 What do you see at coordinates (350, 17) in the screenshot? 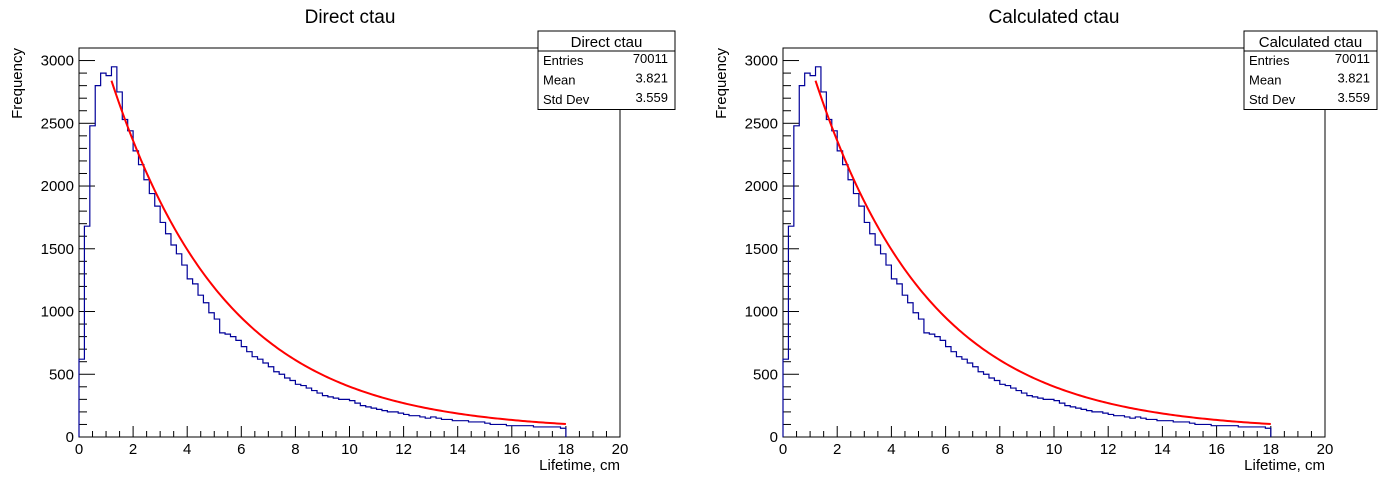
I see `chart-title: Direct ctau` at bounding box center [350, 17].